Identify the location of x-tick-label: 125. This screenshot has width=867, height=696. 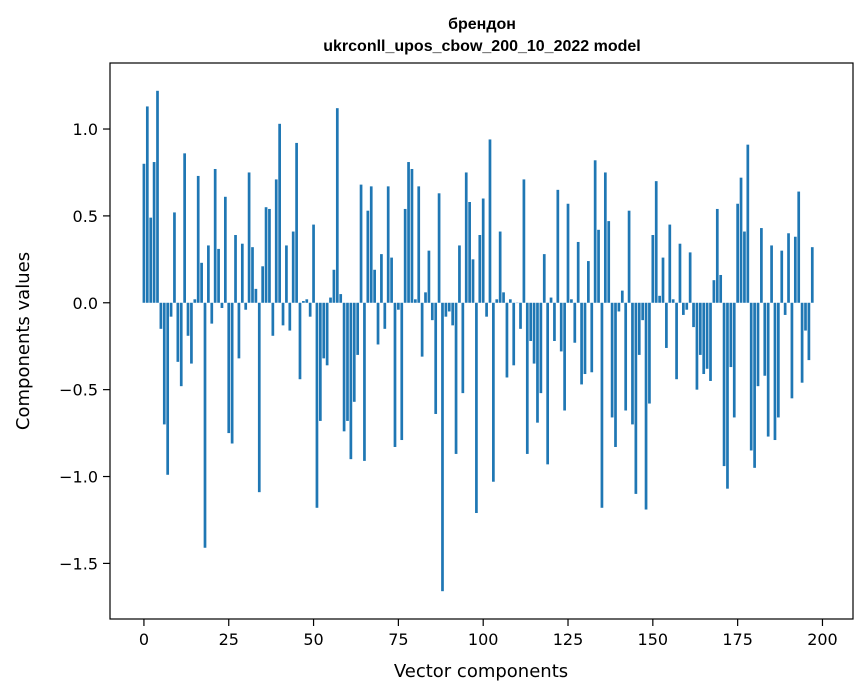
(568, 639).